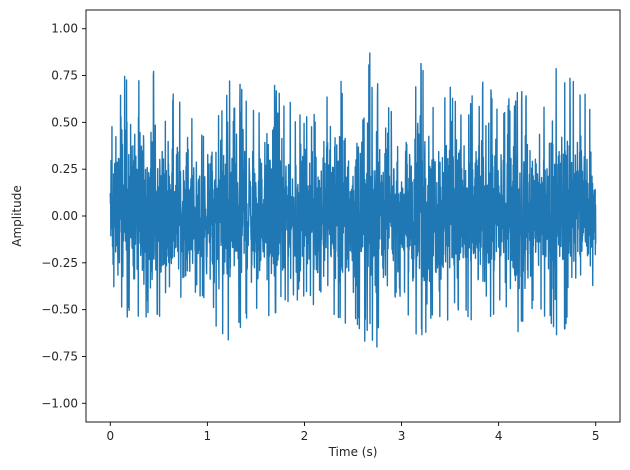 This screenshot has height=470, width=630. I want to click on y-axis-label: Amplitude, so click(17, 216).